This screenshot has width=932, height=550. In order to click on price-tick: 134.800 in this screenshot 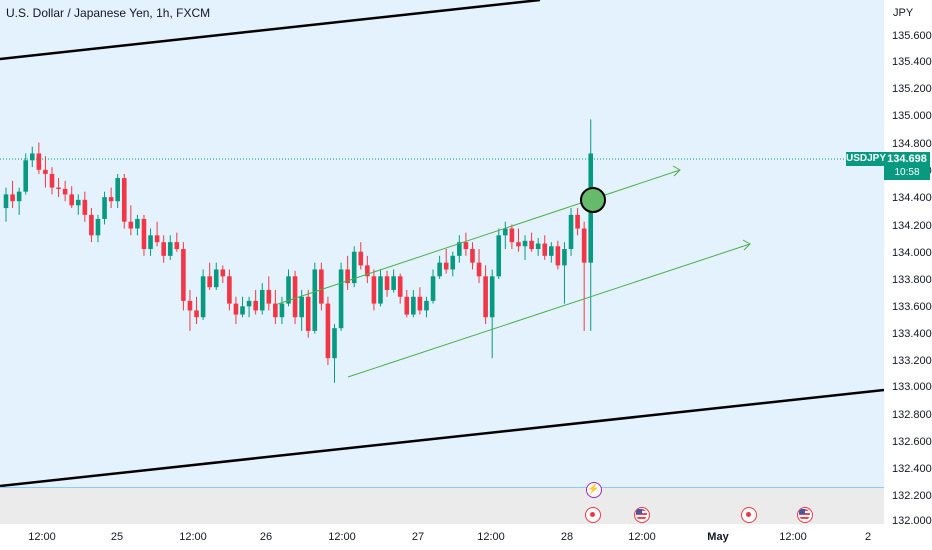, I will do `click(912, 144)`.